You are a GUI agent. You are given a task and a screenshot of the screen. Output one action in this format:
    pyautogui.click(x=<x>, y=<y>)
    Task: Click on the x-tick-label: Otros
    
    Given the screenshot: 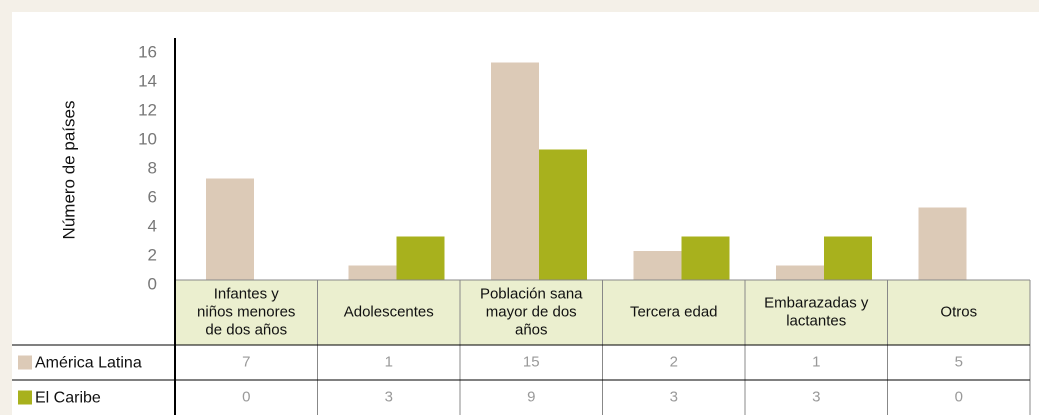 What is the action you would take?
    pyautogui.click(x=958, y=311)
    